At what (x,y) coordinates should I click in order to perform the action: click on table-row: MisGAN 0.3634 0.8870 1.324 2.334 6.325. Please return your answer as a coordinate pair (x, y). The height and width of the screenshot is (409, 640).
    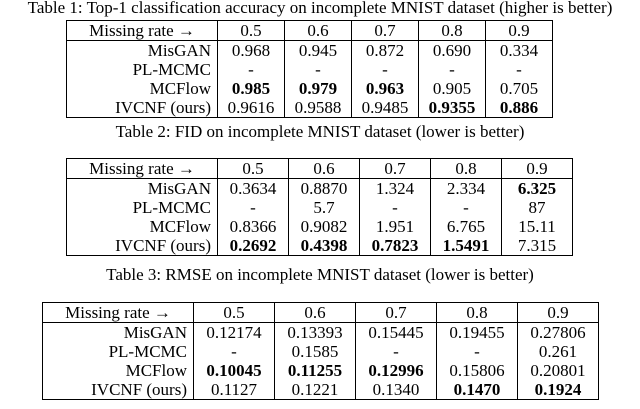
    Looking at the image, I should click on (319, 188).